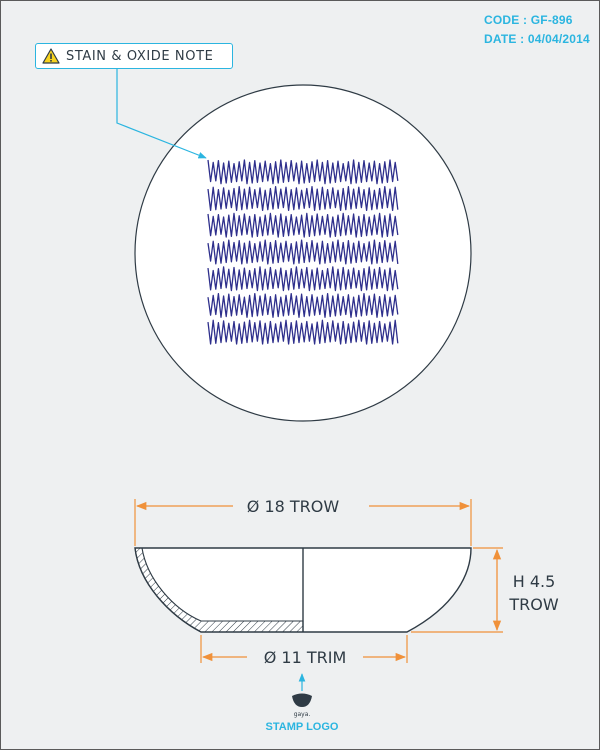  I want to click on top-diameter-dimension: Ø 18 TROW, so click(303, 521).